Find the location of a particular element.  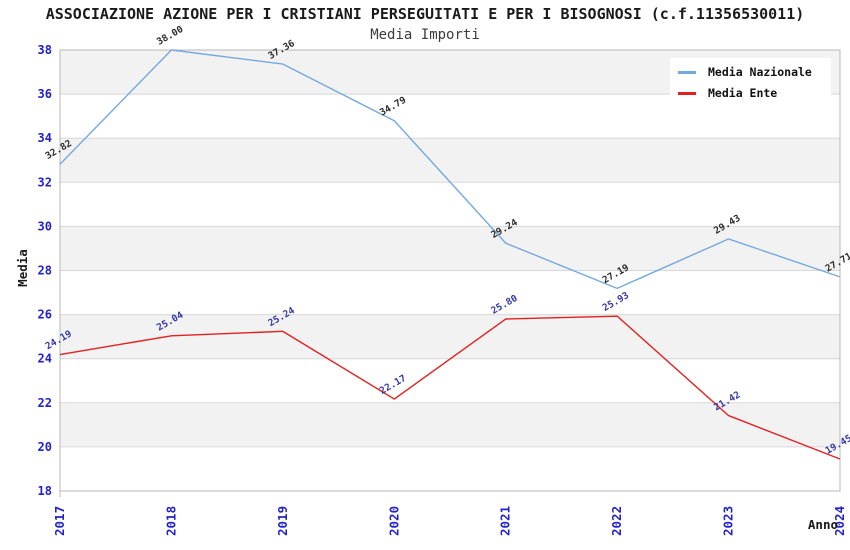

x-tick-label: 2021 is located at coordinates (505, 521).